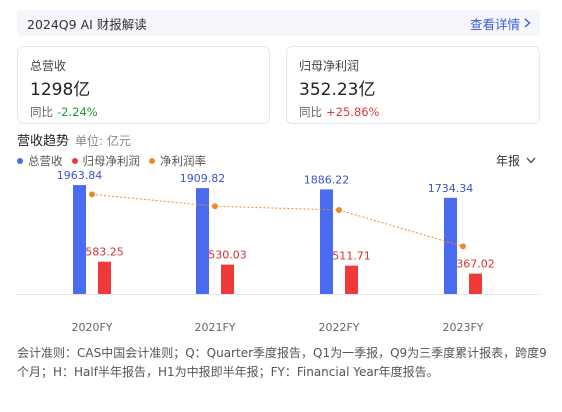 The width and height of the screenshot is (562, 412). What do you see at coordinates (183, 161) in the screenshot?
I see `legend-label-net-margin: 净利润率` at bounding box center [183, 161].